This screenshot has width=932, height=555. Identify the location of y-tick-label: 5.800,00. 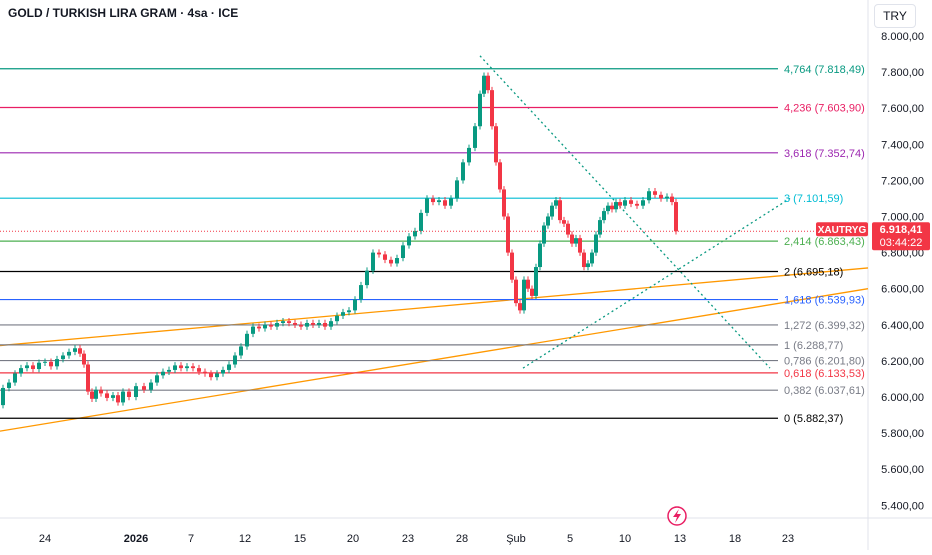
(902, 434).